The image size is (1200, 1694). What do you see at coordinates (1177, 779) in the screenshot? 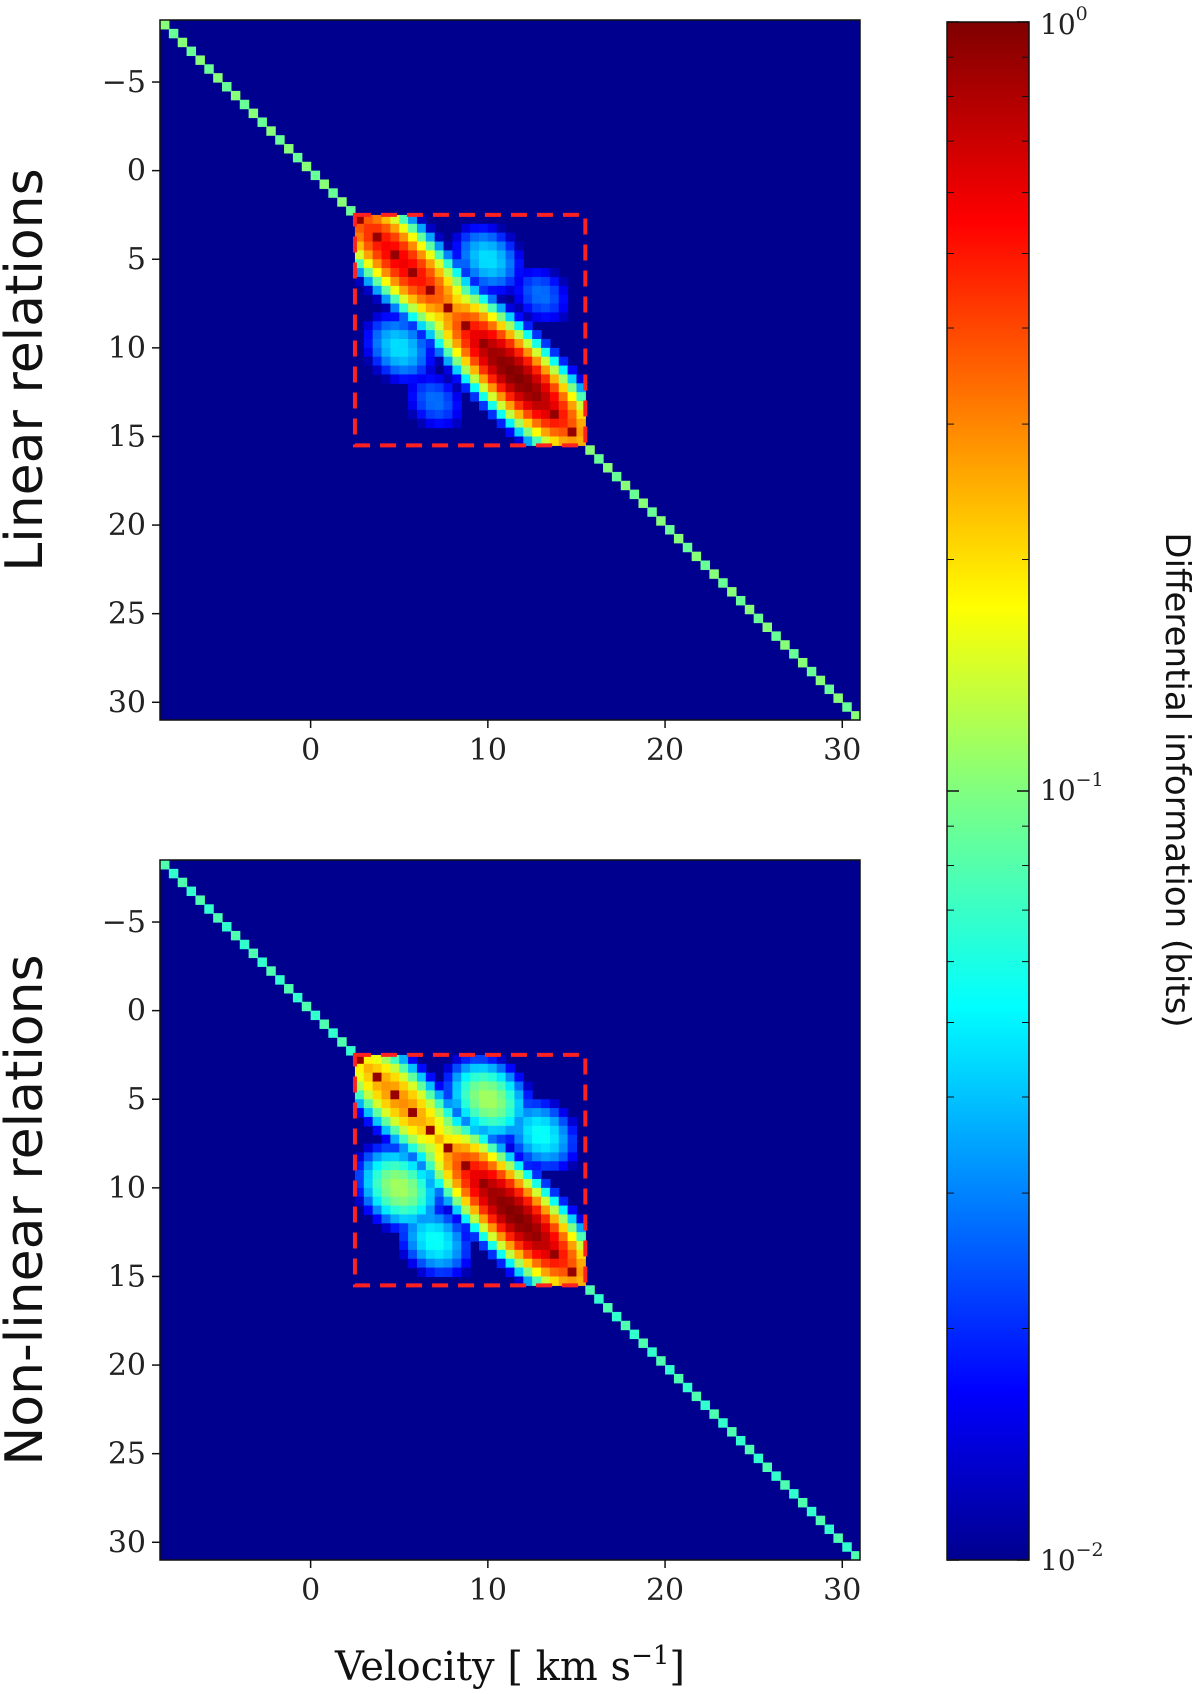
I see `colorbar-label: Differential information (bits)` at bounding box center [1177, 779].